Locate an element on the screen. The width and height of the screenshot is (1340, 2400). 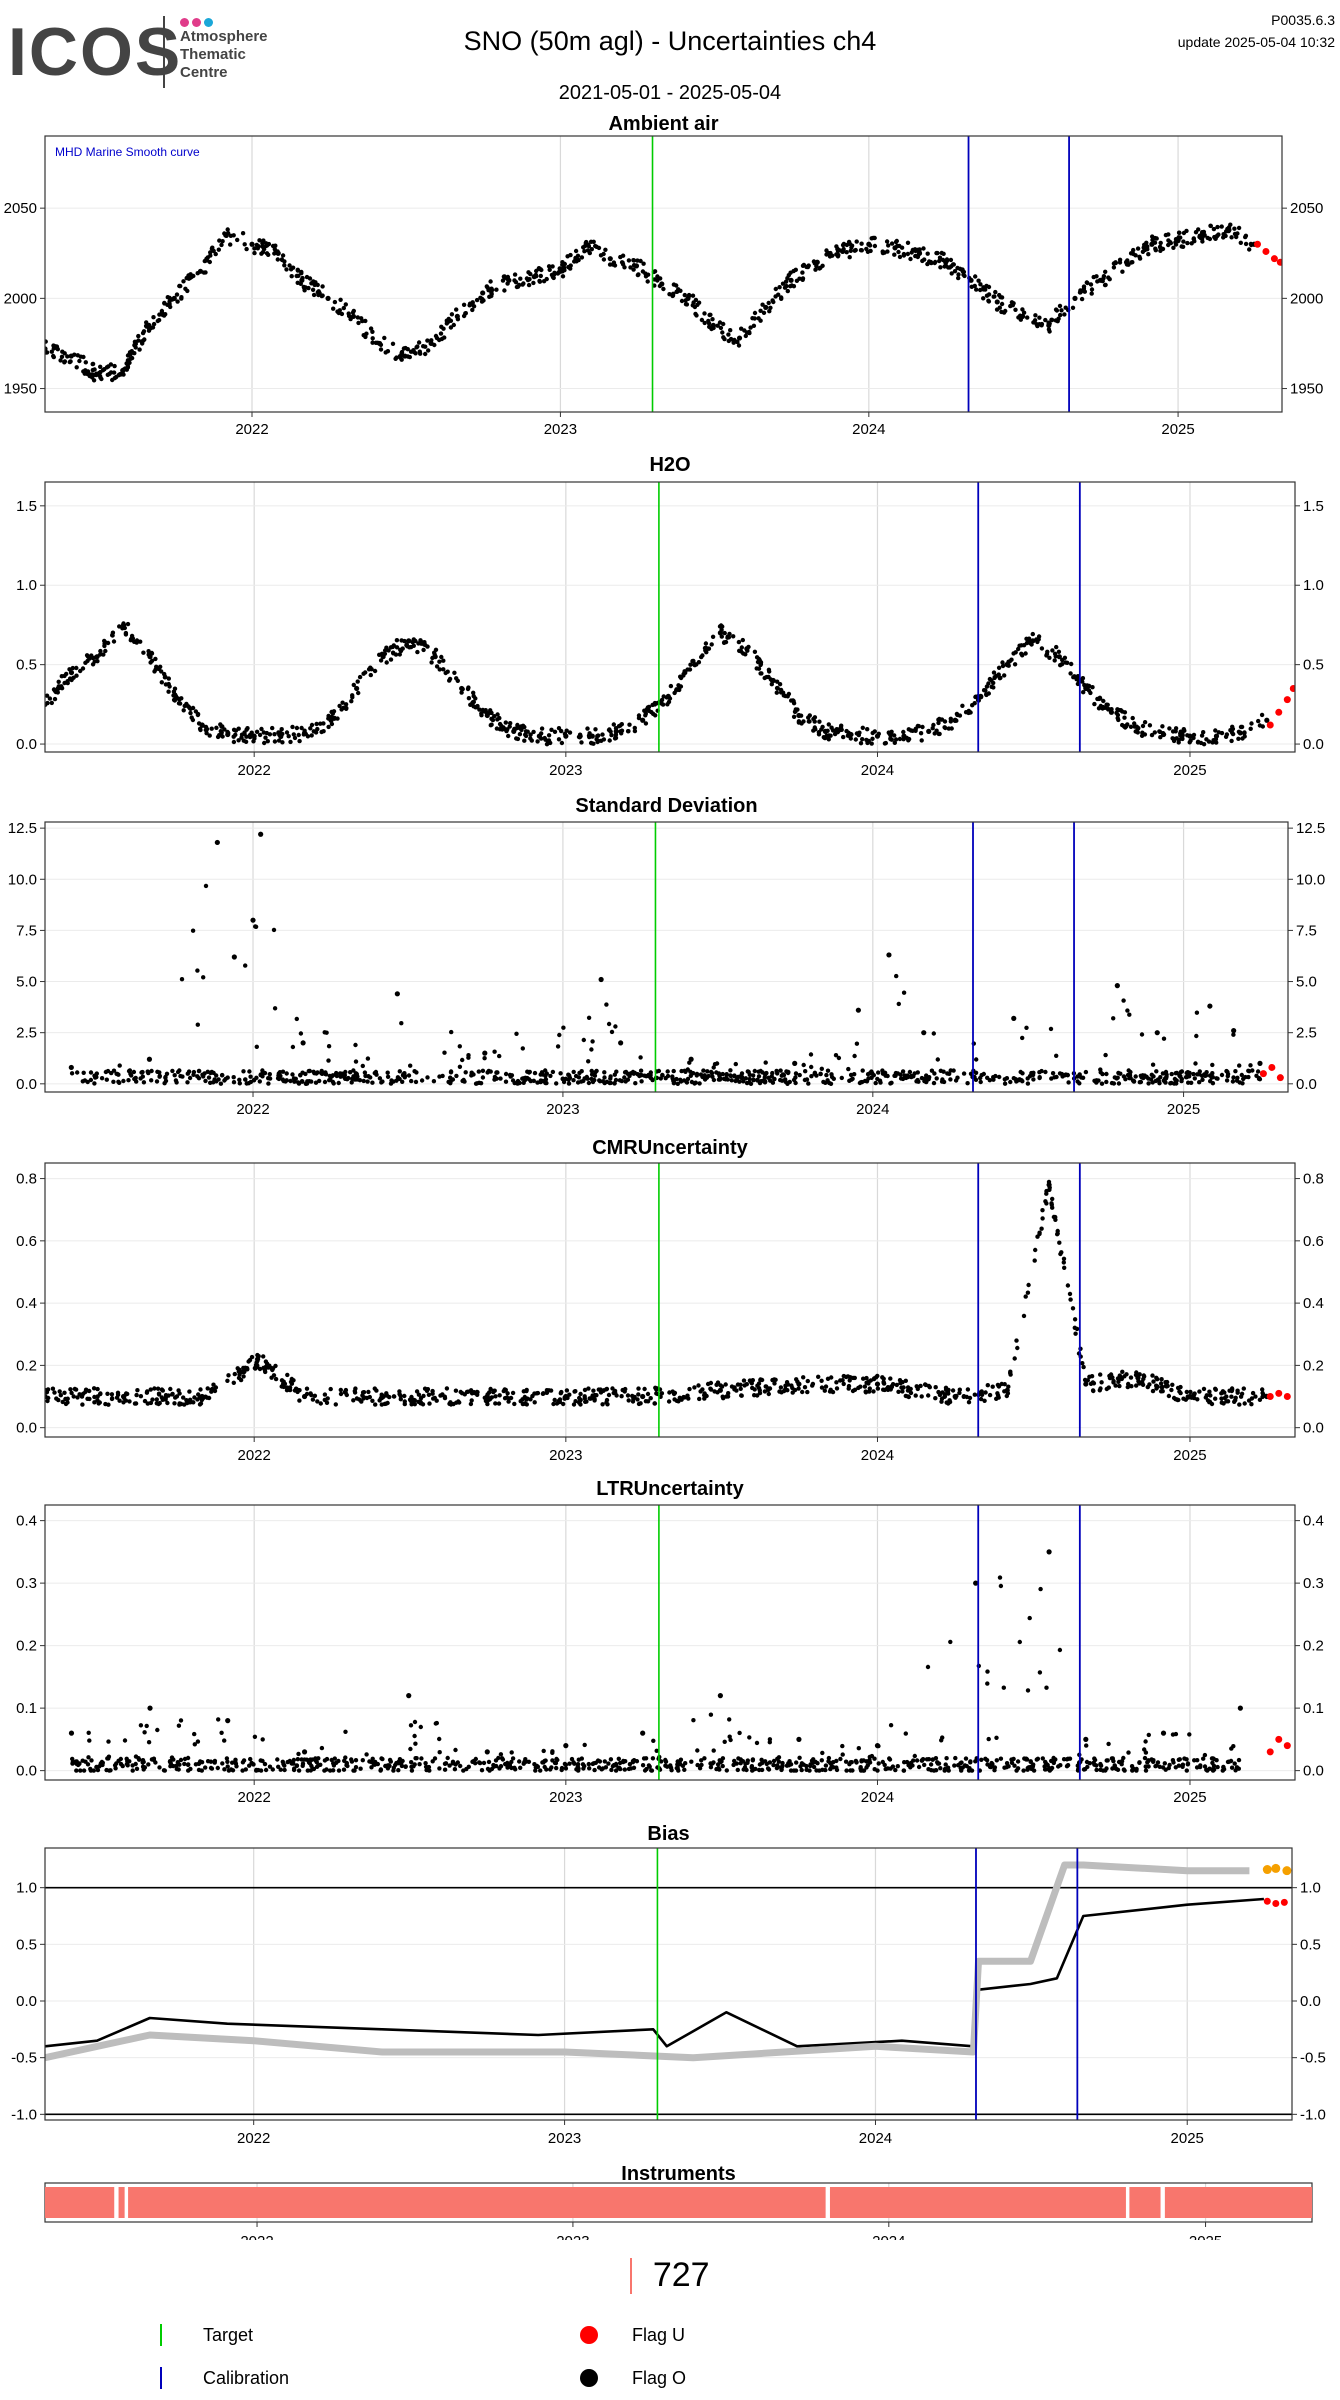
y-tick-label: 2050 is located at coordinates (20, 208).